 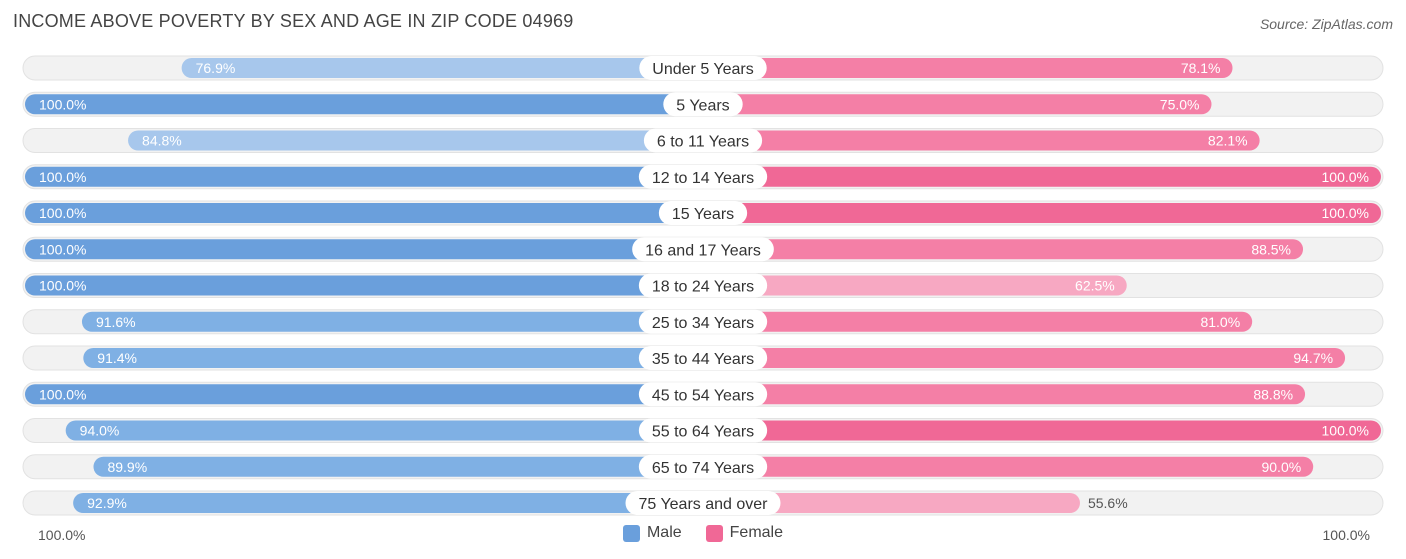 I want to click on value-label-female: 75.0%, so click(x=1180, y=104).